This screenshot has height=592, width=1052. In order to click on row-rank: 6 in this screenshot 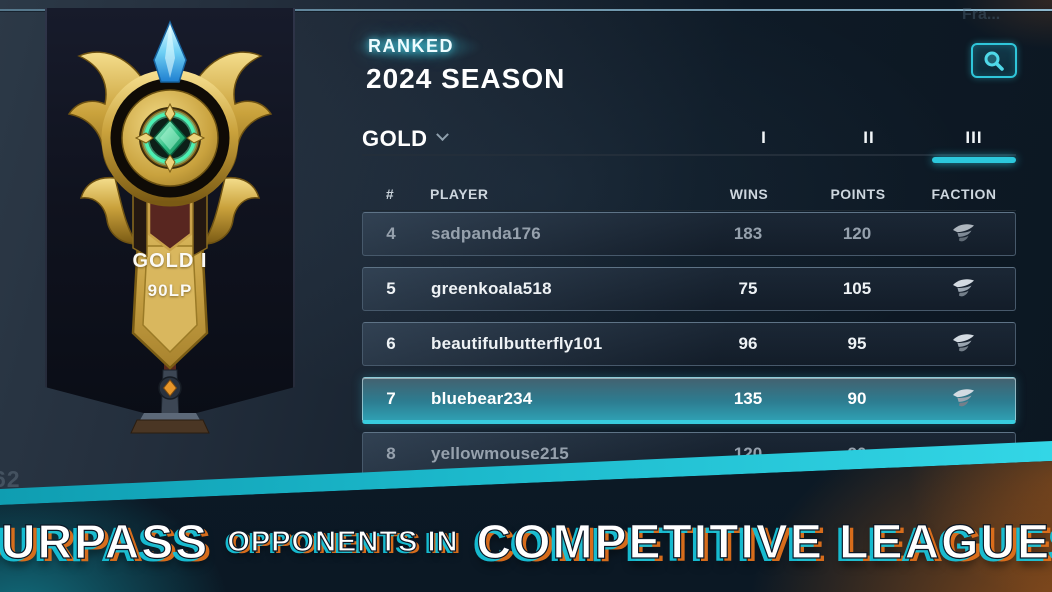, I will do `click(391, 343)`.